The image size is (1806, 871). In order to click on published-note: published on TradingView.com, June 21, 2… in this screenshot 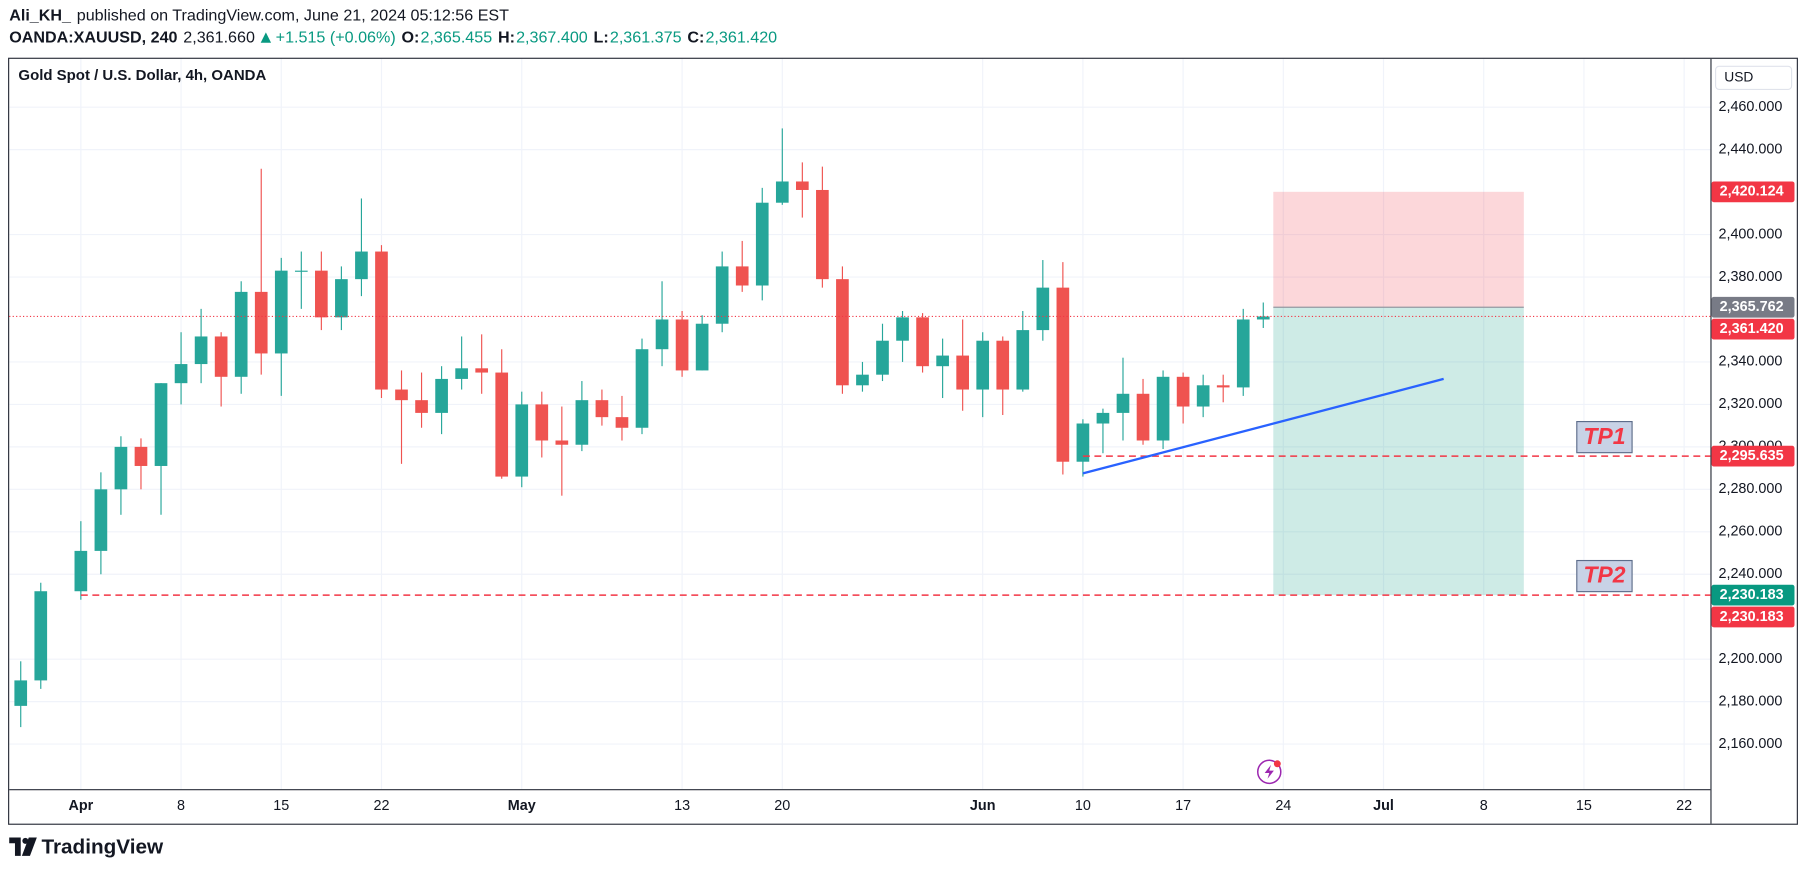, I will do `click(293, 16)`.